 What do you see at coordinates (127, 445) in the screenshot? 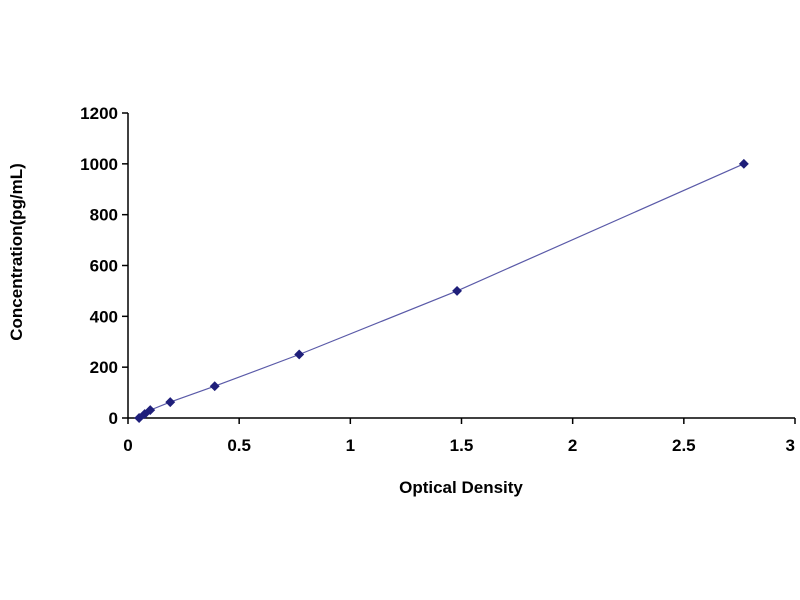
I see `x-tick-label: 0` at bounding box center [127, 445].